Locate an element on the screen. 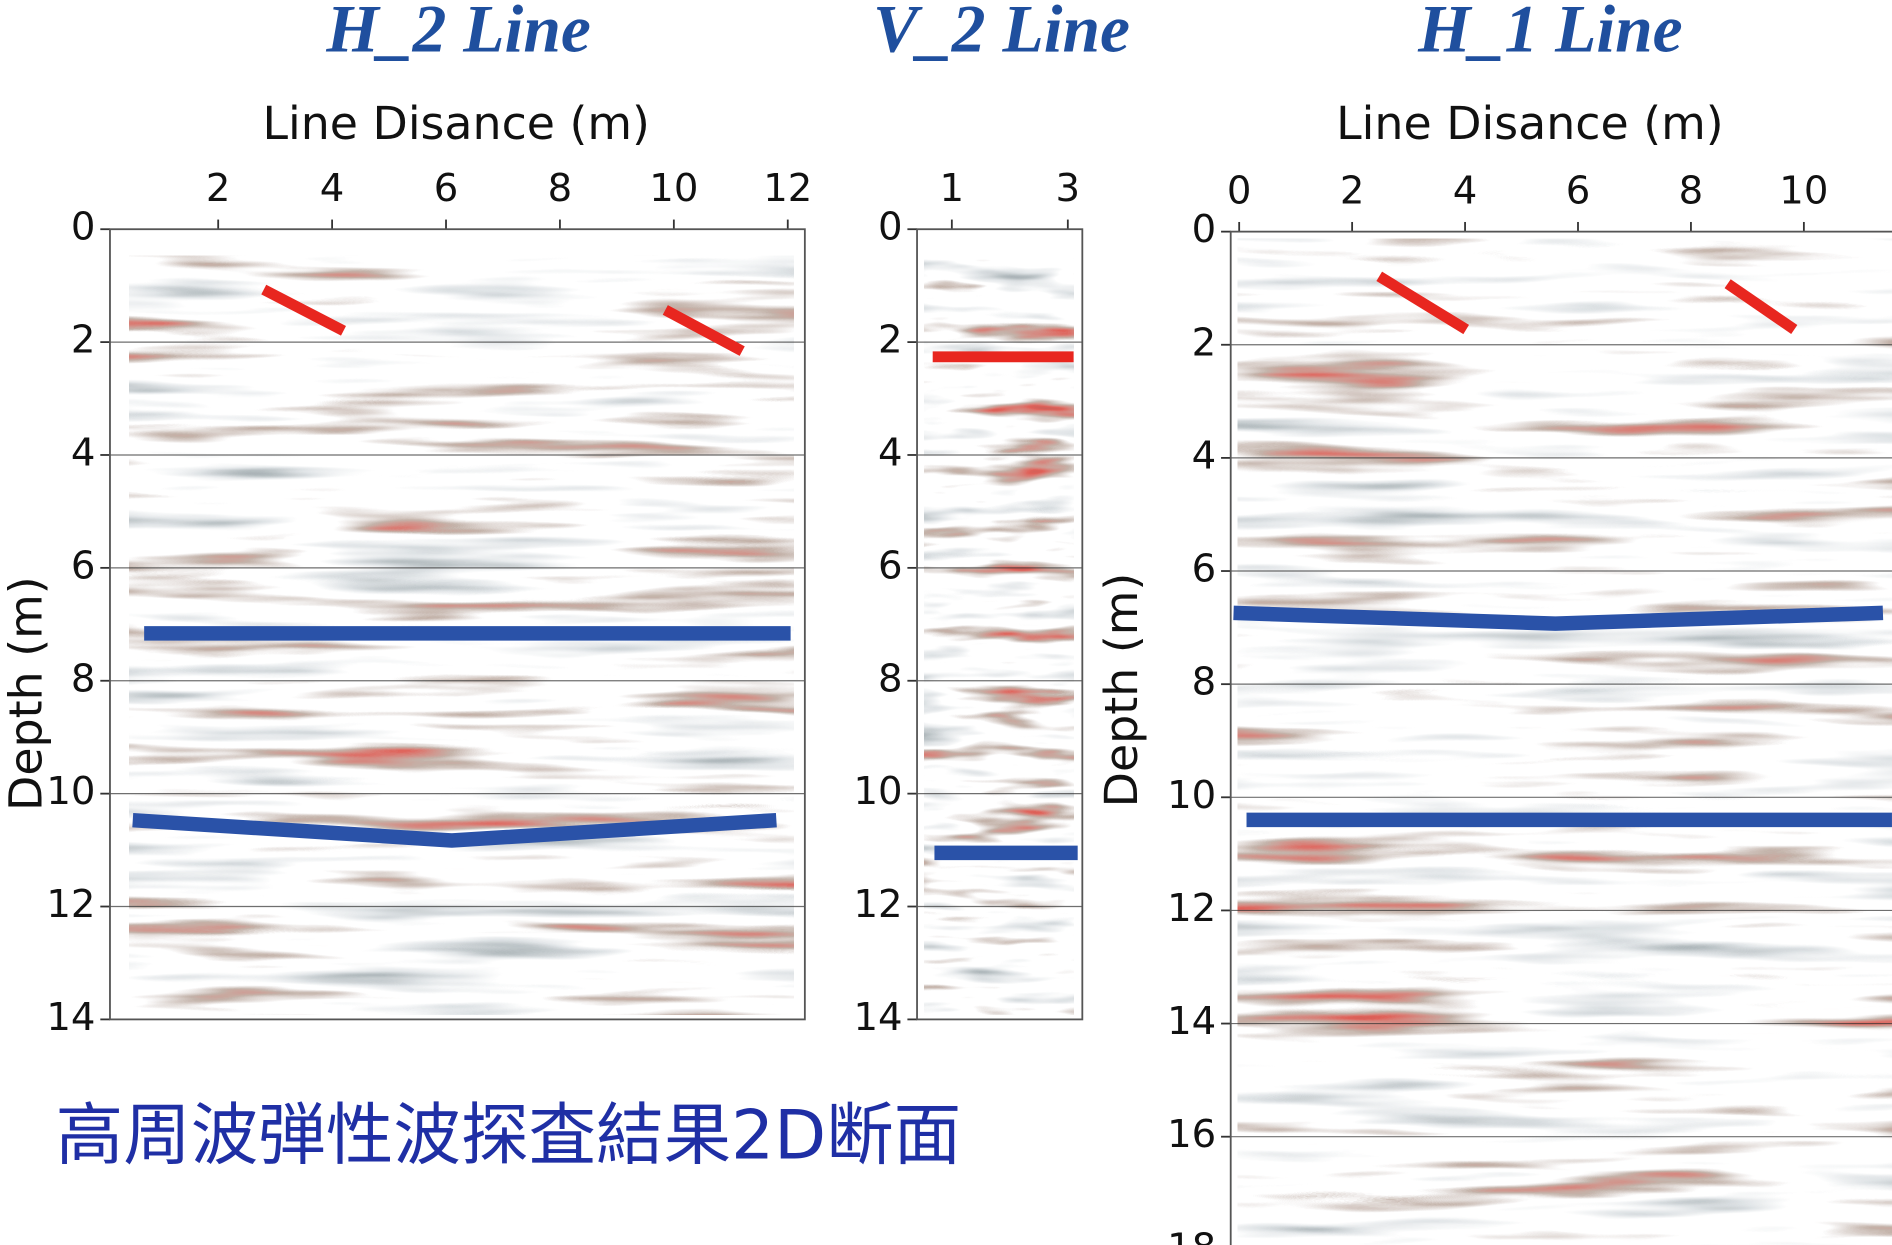 This screenshot has width=1892, height=1245. seismic-image is located at coordinates (999, 636).